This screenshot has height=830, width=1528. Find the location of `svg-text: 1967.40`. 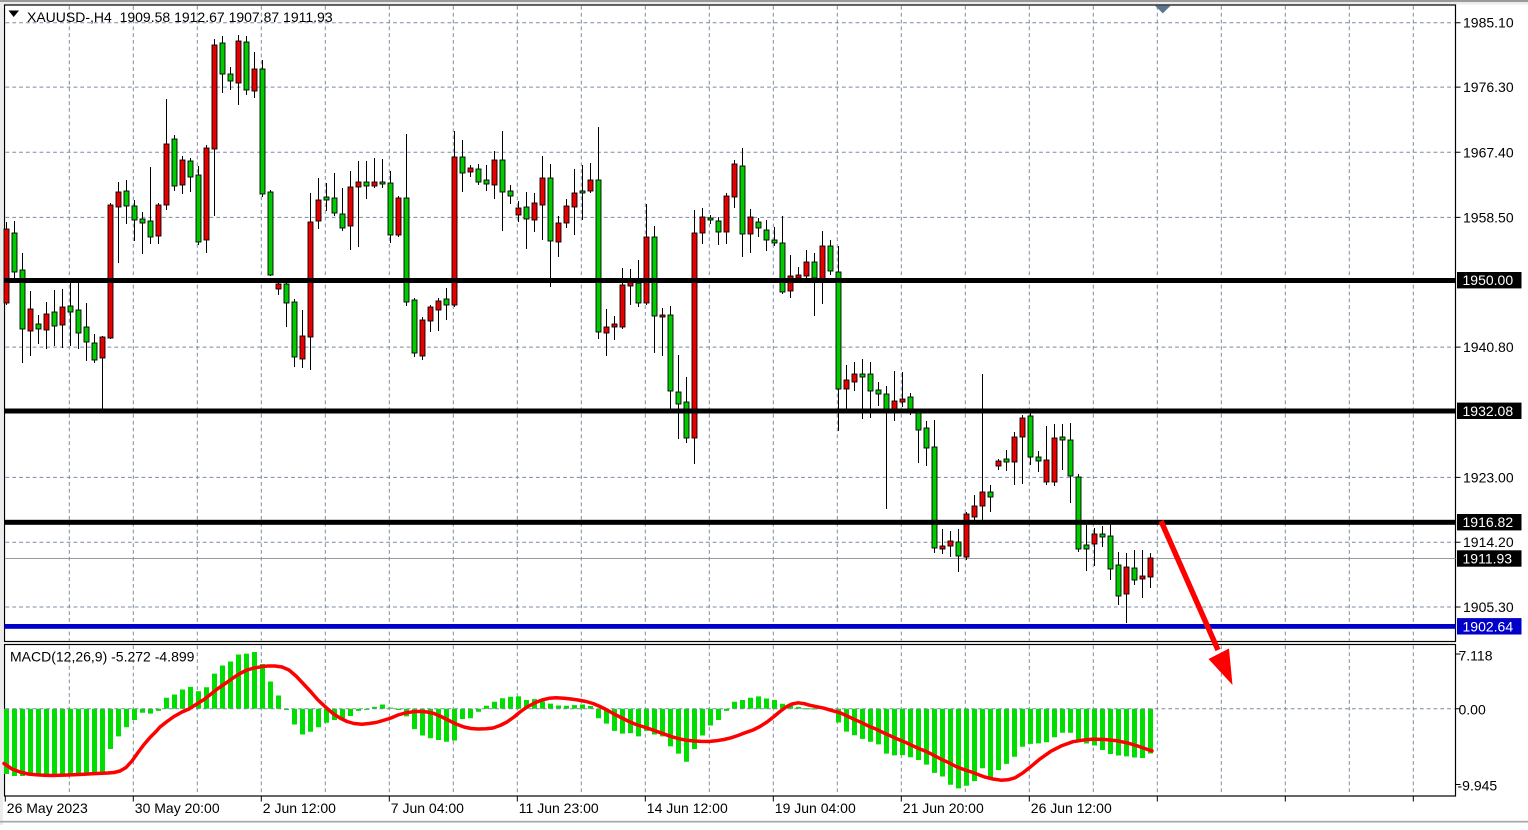

svg-text: 1967.40 is located at coordinates (1488, 152).